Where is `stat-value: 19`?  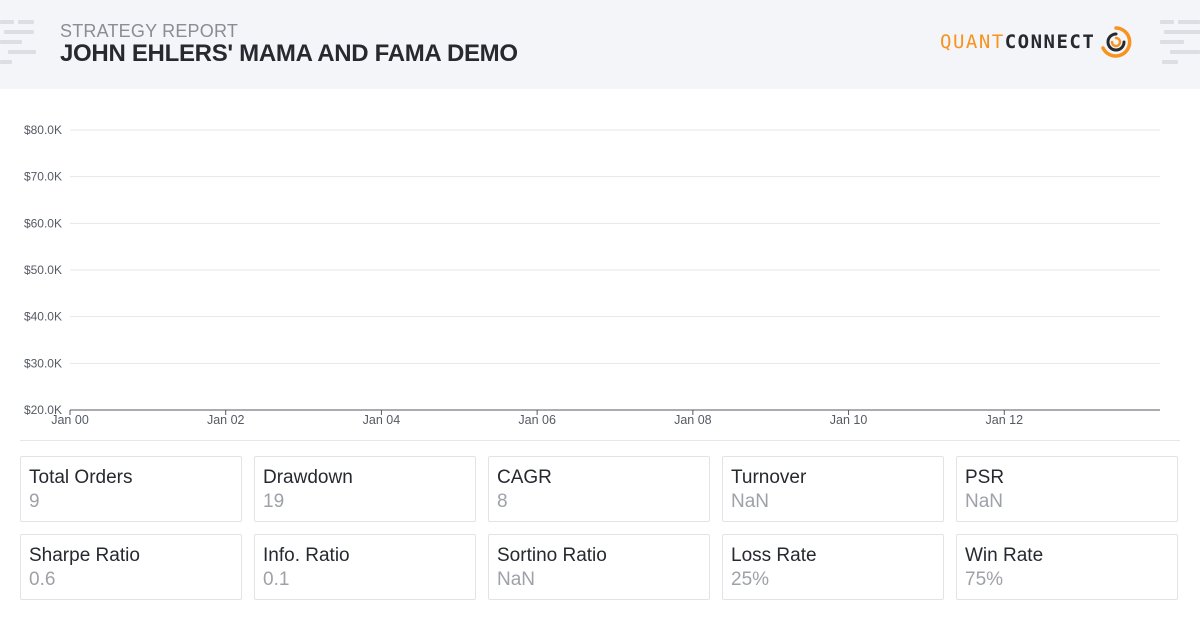 stat-value: 19 is located at coordinates (274, 501).